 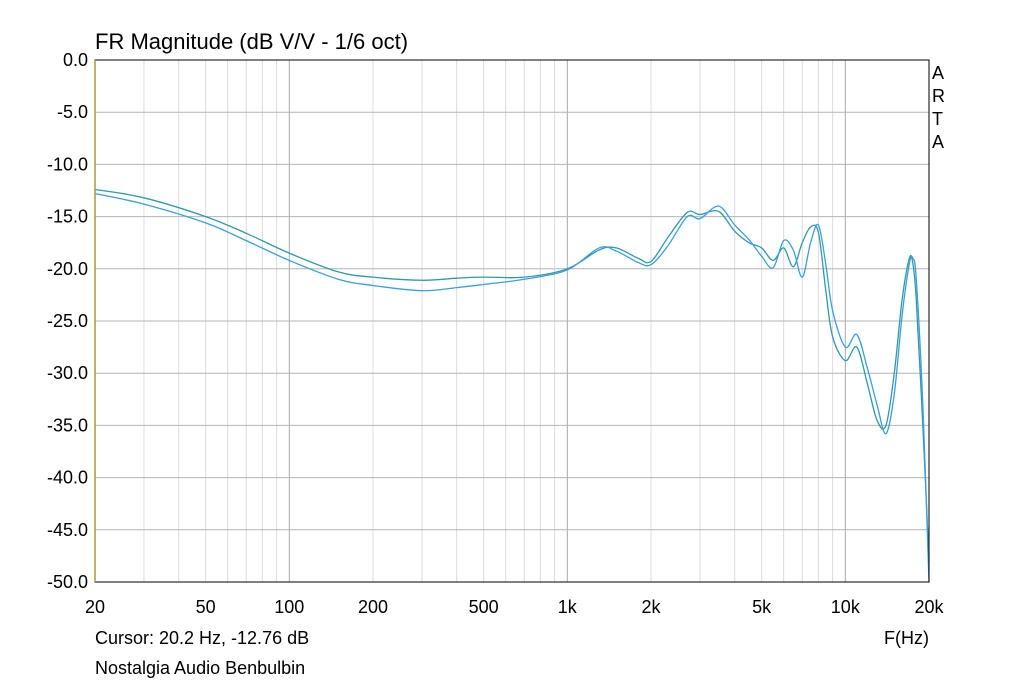 I want to click on y-tick-label: -5.0, so click(x=72, y=112).